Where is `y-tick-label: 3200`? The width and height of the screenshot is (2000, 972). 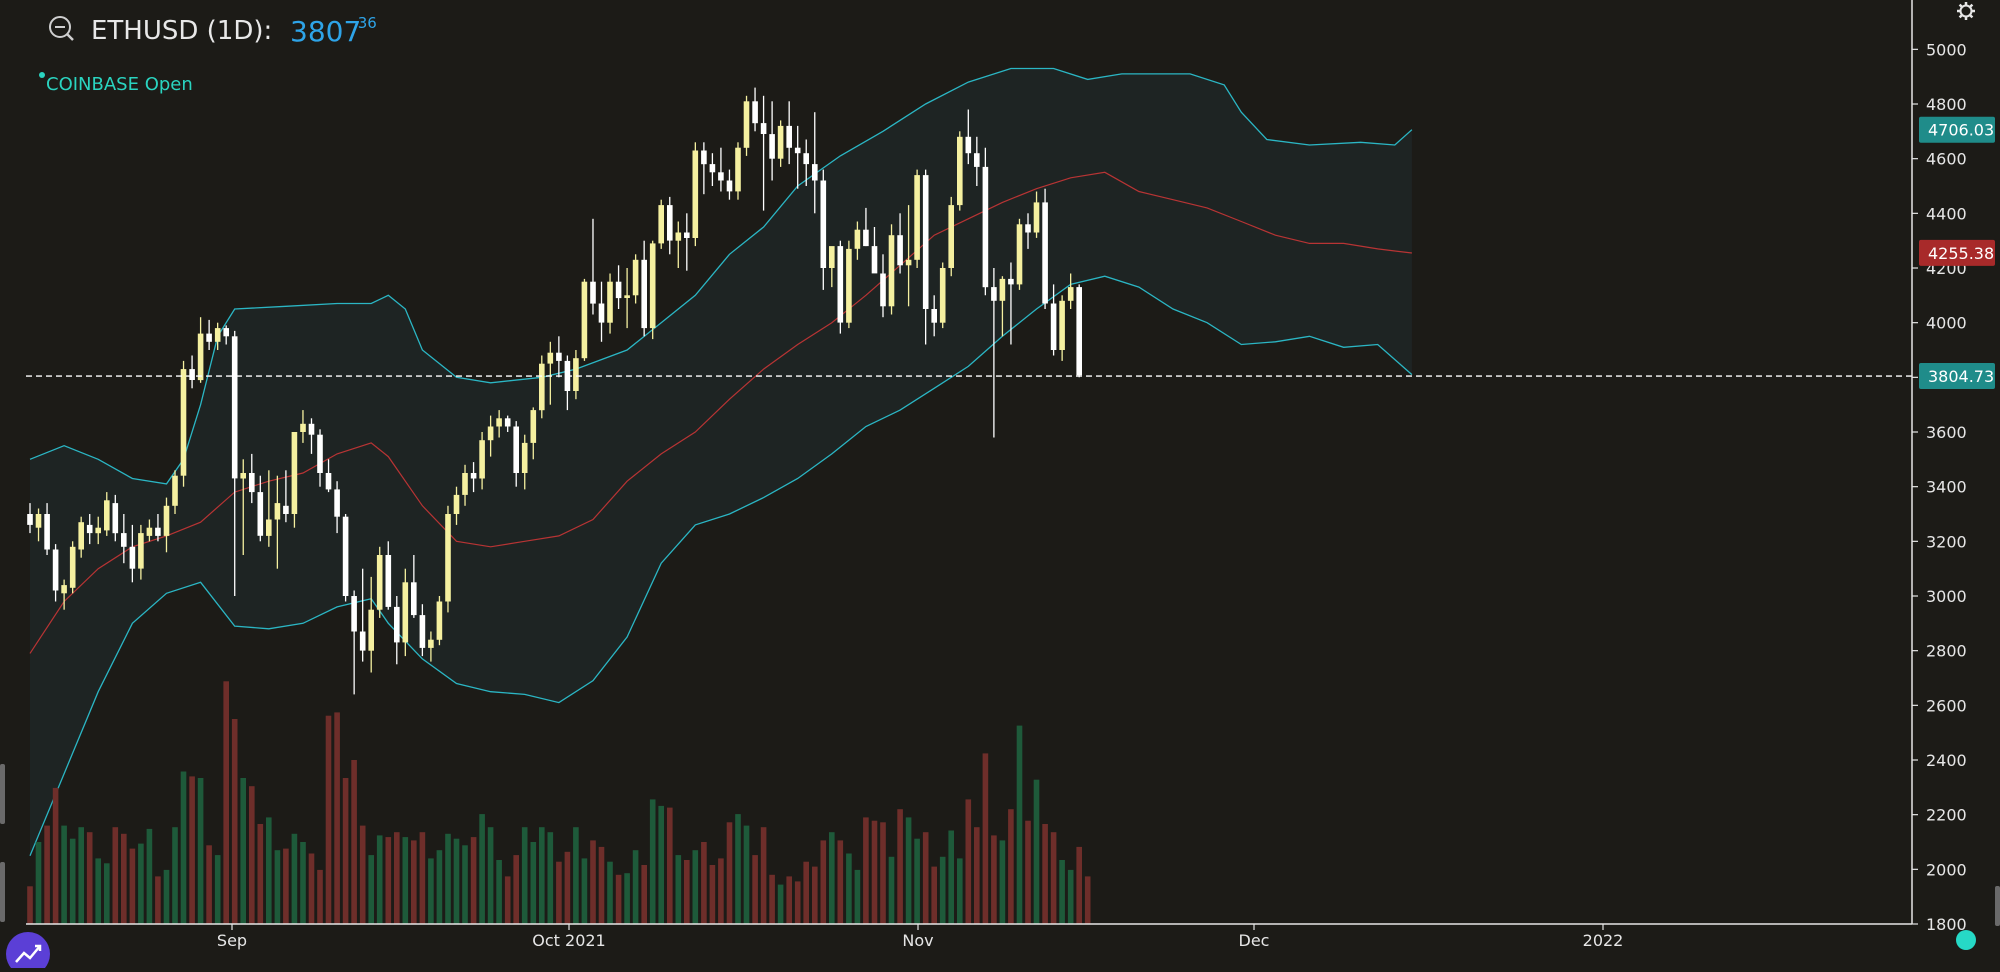
y-tick-label: 3200 is located at coordinates (1946, 541).